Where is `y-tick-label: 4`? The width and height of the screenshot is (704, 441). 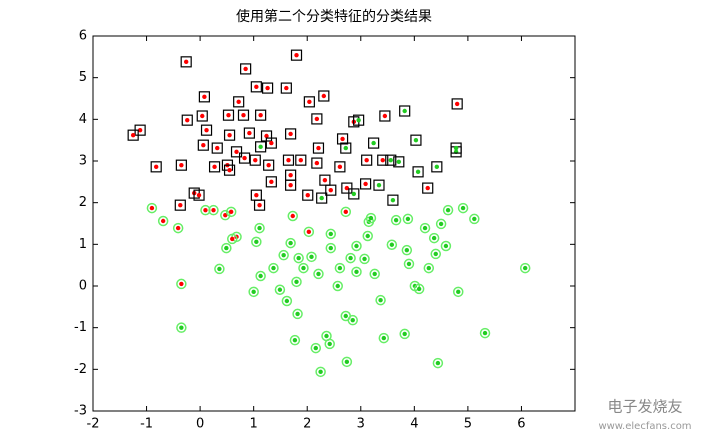
y-tick-label: 4 is located at coordinates (83, 119).